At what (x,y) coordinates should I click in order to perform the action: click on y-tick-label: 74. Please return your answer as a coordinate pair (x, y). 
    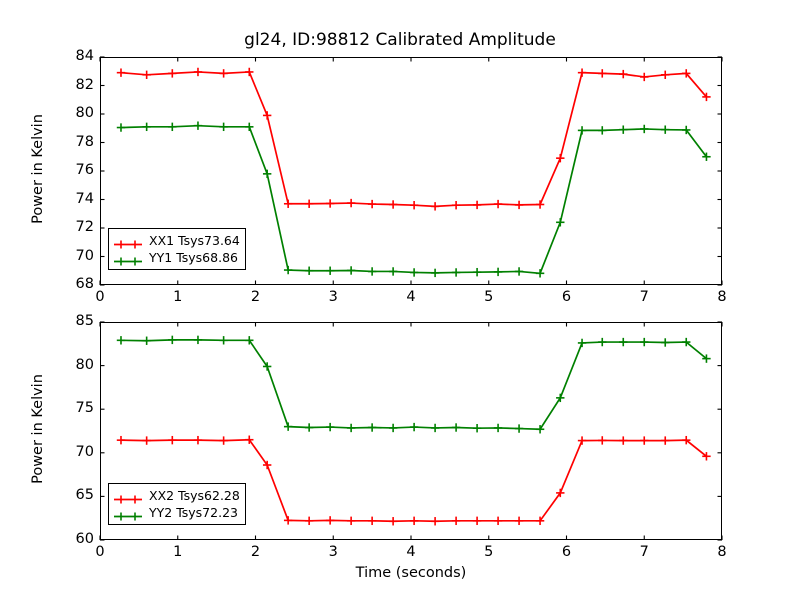
    Looking at the image, I should click on (84, 198).